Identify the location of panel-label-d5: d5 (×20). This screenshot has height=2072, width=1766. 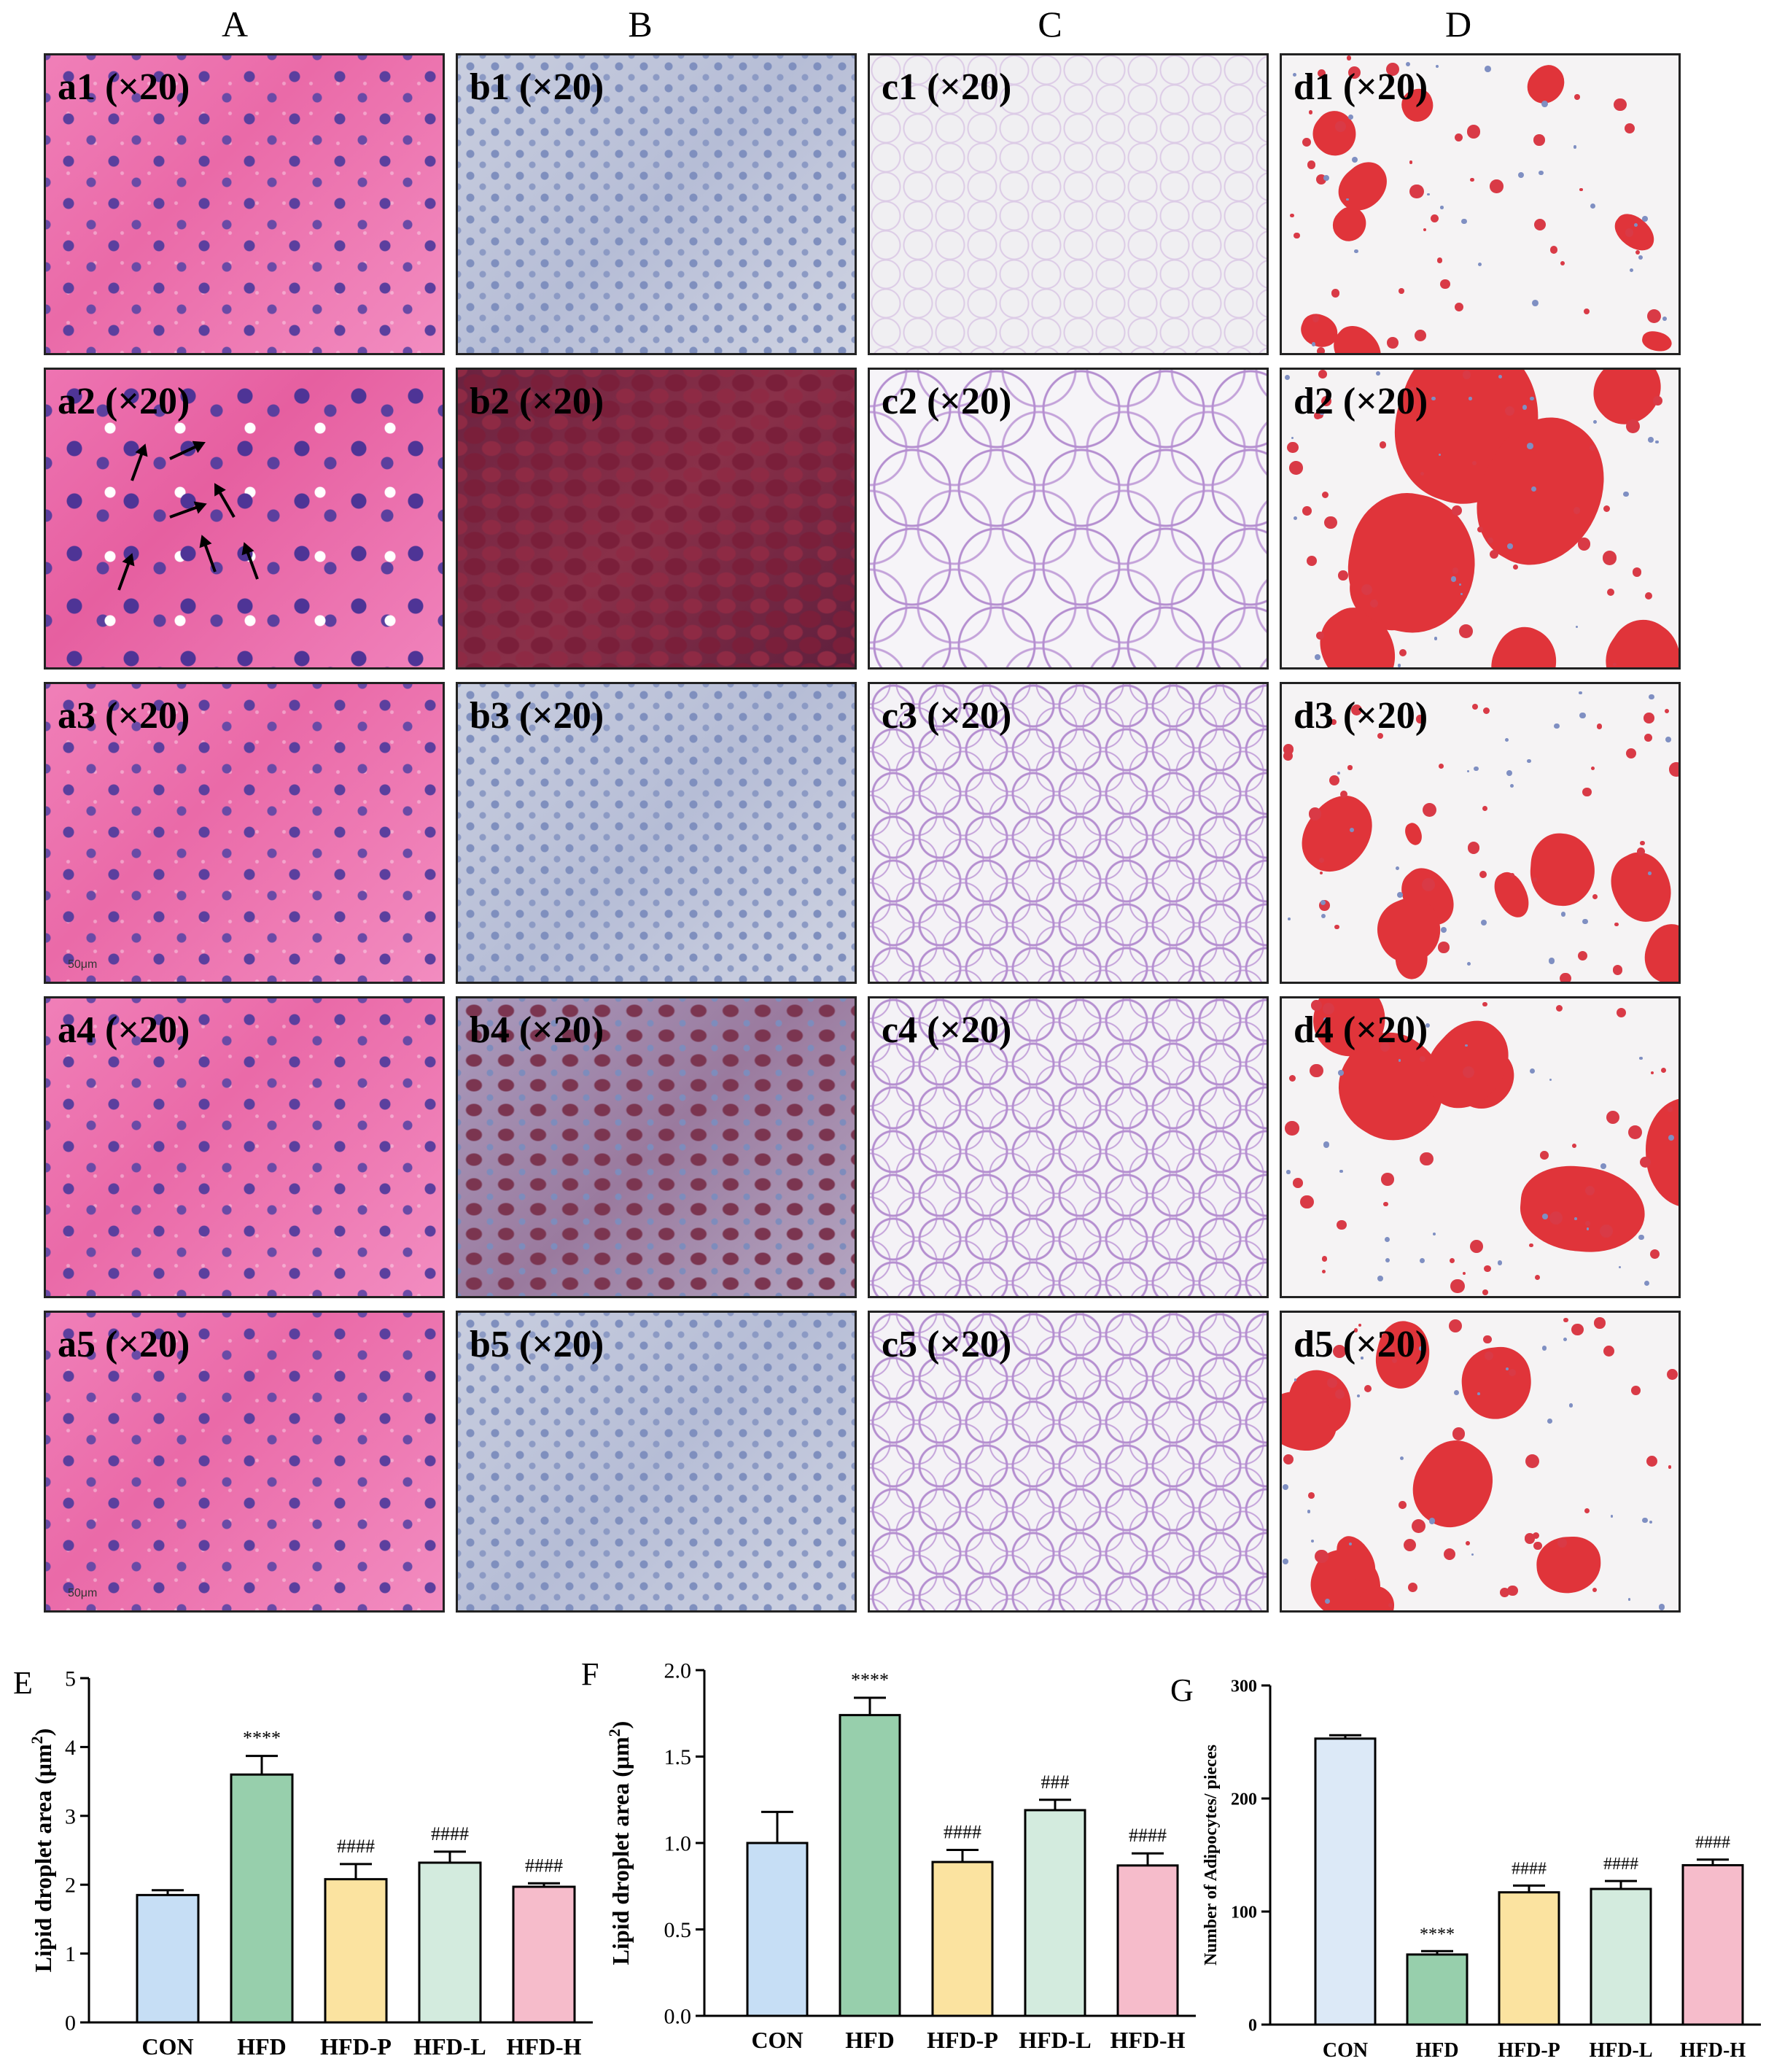
(1361, 1344).